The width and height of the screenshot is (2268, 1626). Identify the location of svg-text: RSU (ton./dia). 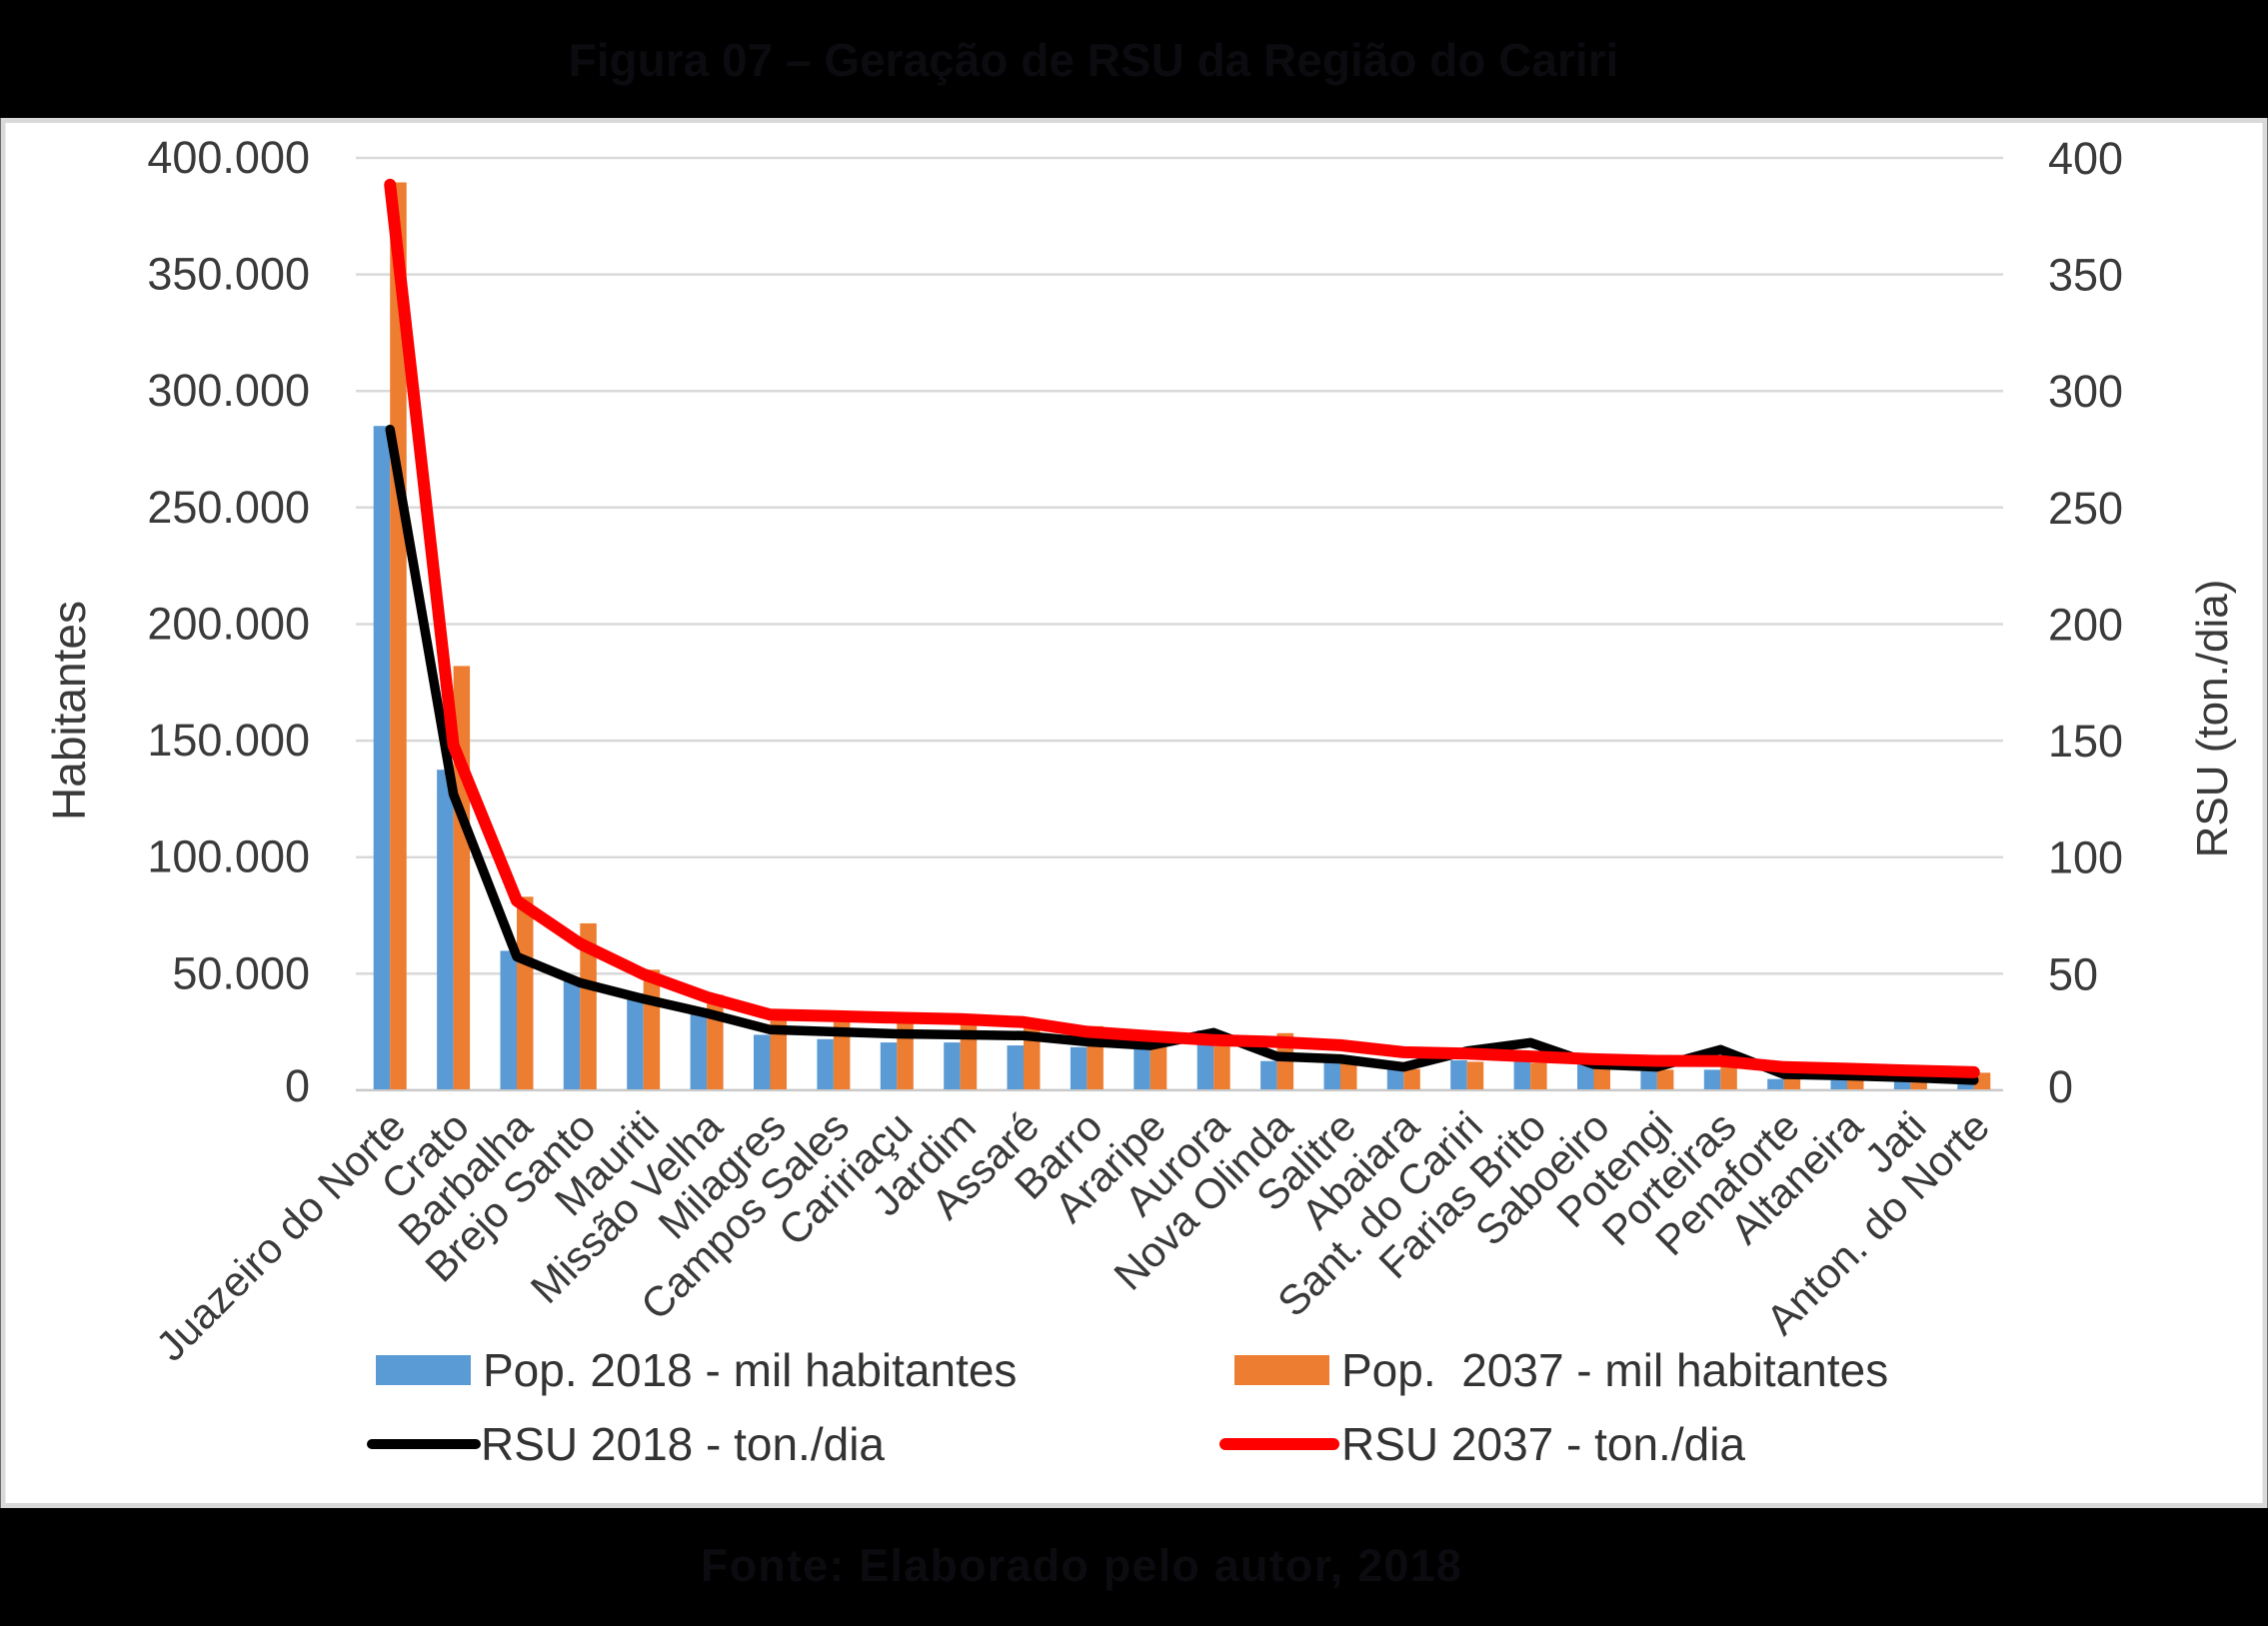
(2213, 719).